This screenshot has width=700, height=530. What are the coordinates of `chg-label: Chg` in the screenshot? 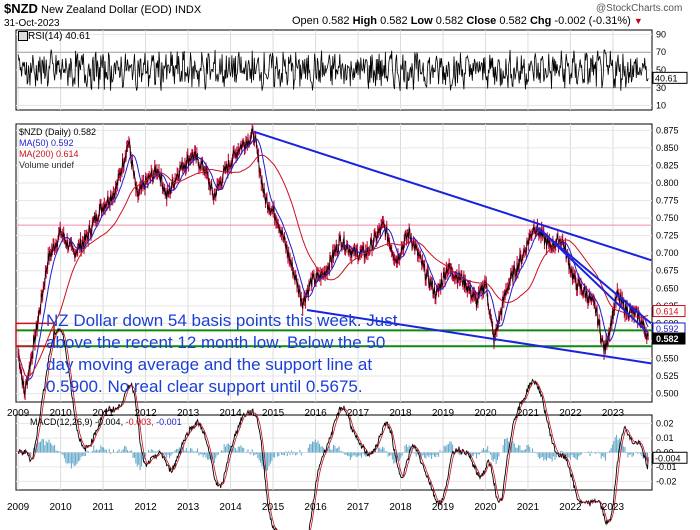 It's located at (540, 21).